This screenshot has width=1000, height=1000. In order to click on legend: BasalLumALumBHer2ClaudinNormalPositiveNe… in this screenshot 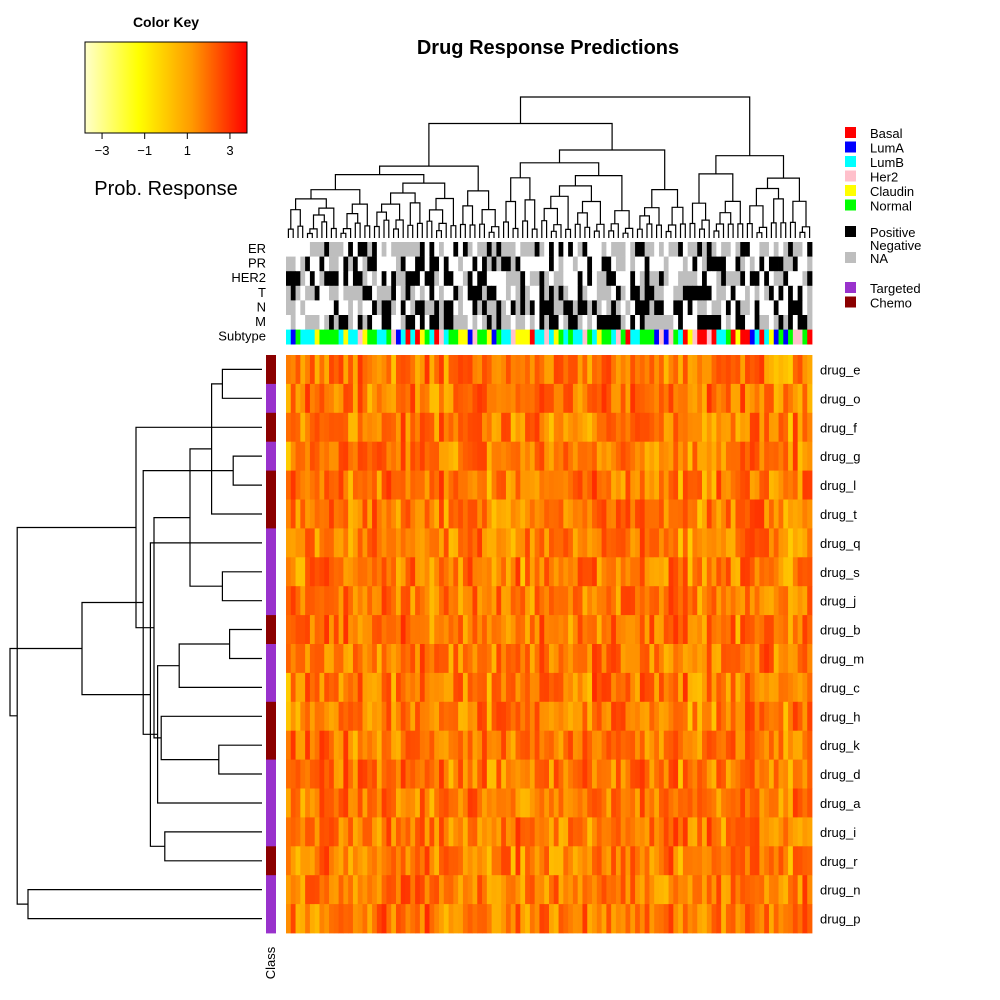, I will do `click(883, 218)`.